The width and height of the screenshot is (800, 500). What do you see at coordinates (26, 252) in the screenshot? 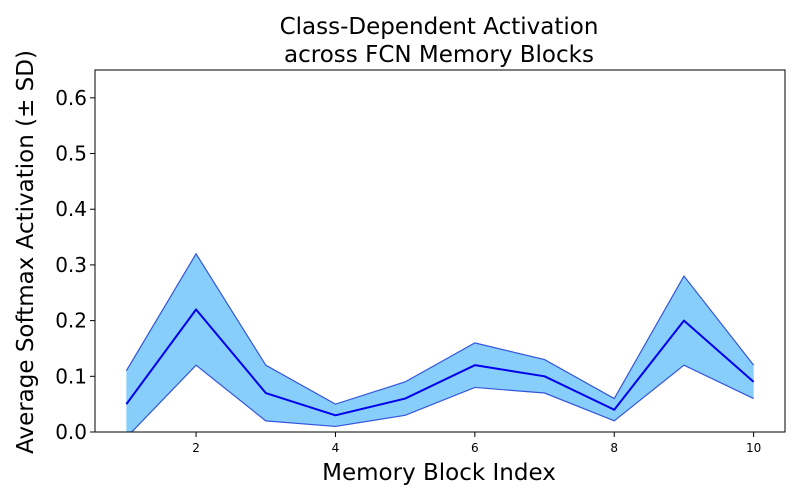
I see `y-axis-label: Average Softmax Activation (± SD)` at bounding box center [26, 252].